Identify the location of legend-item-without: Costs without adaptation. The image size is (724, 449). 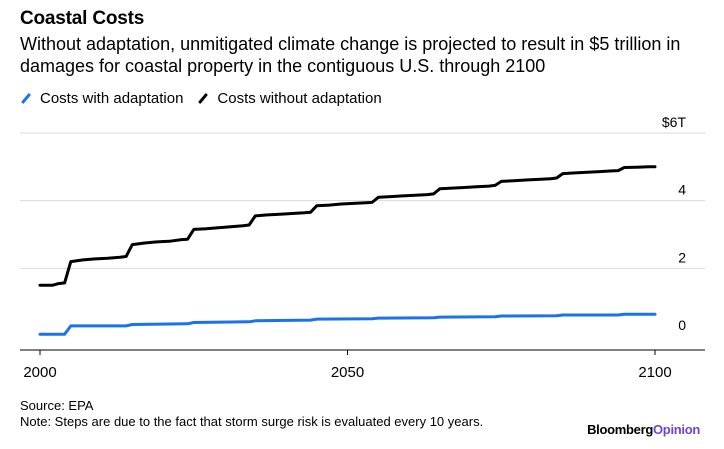
(289, 98).